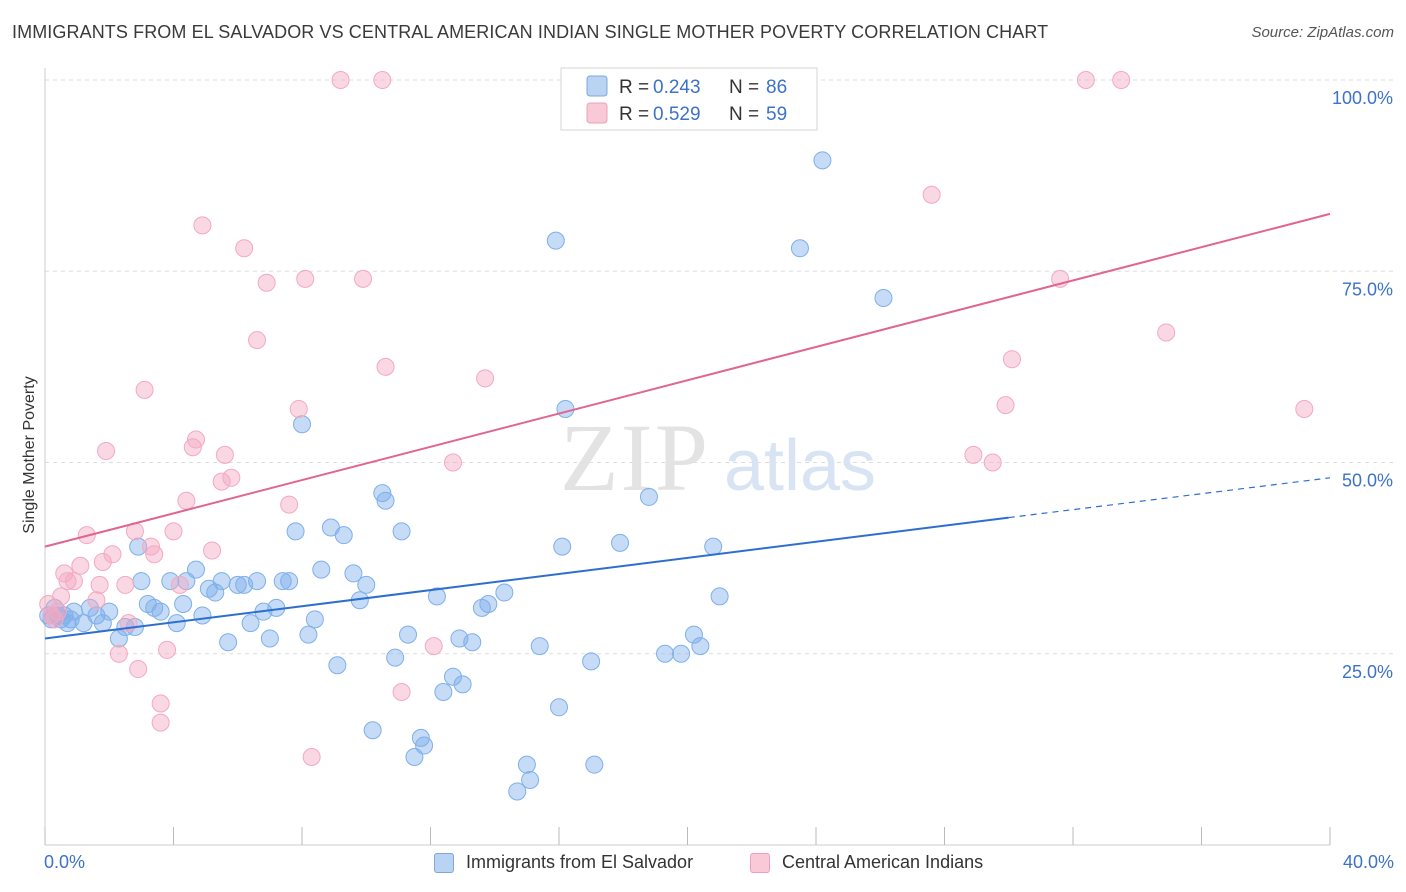 The width and height of the screenshot is (1406, 892). What do you see at coordinates (883, 862) in the screenshot?
I see `legend-label-central-american-indians: Central American Indians` at bounding box center [883, 862].